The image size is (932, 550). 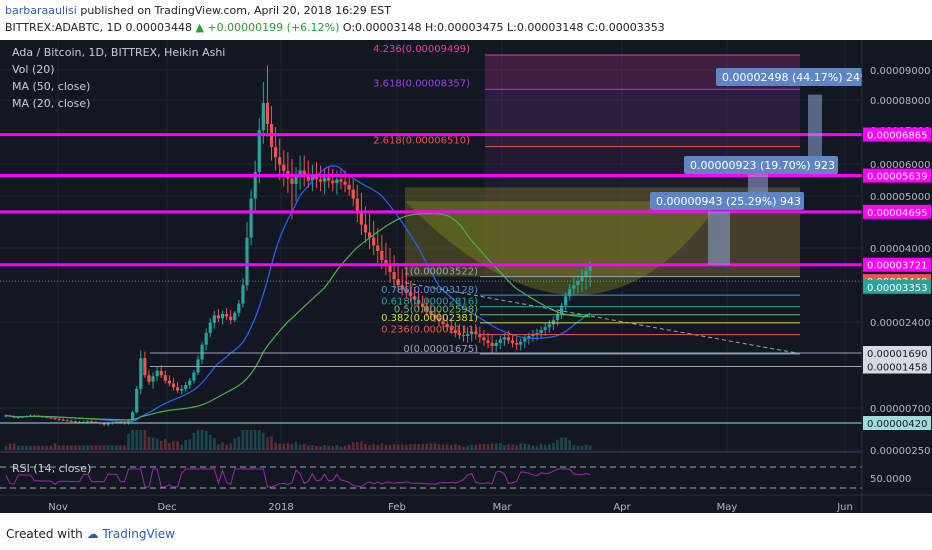 What do you see at coordinates (562, 248) in the screenshot?
I see `cup-pattern` at bounding box center [562, 248].